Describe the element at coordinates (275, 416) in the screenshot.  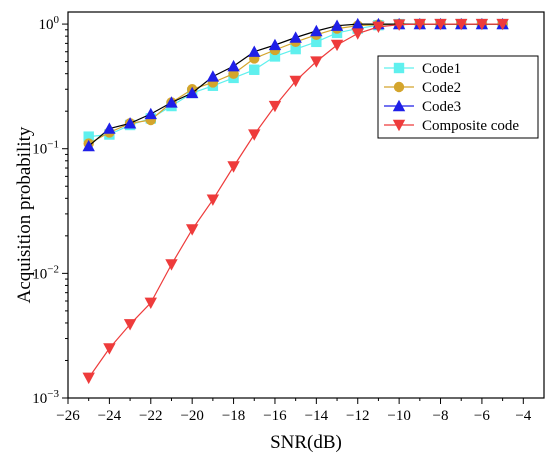
I see `x-tick-label: −16` at that location.